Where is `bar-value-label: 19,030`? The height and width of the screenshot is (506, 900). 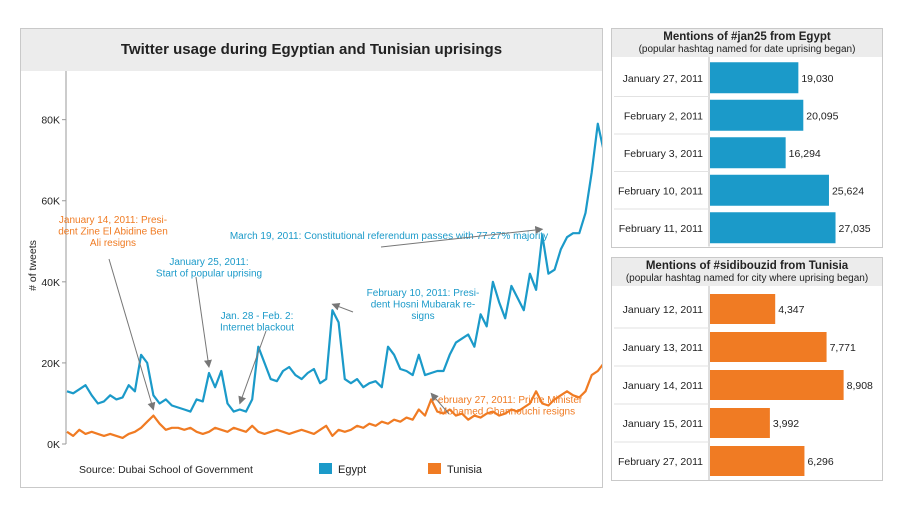
bar-value-label: 19,030 is located at coordinates (817, 79).